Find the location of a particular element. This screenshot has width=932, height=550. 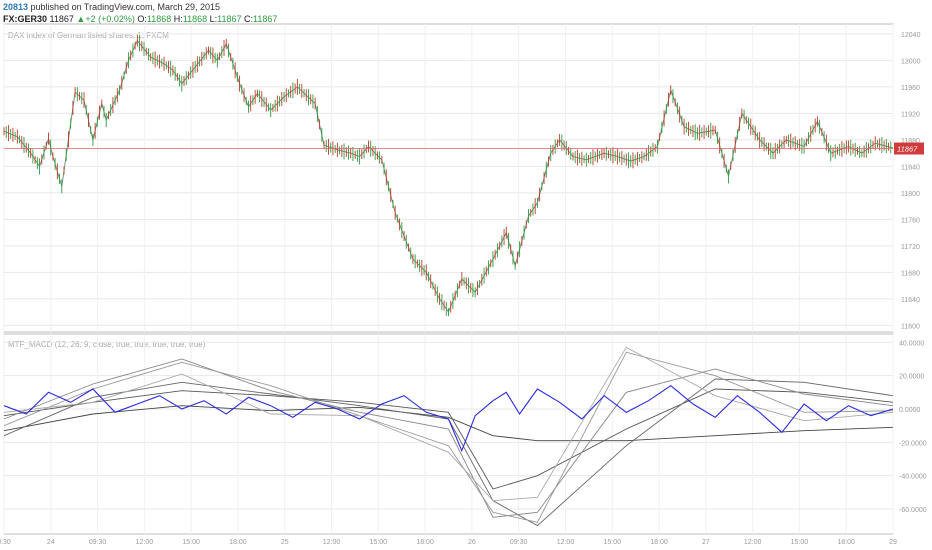

price-tick-label: 11840 is located at coordinates (910, 167).